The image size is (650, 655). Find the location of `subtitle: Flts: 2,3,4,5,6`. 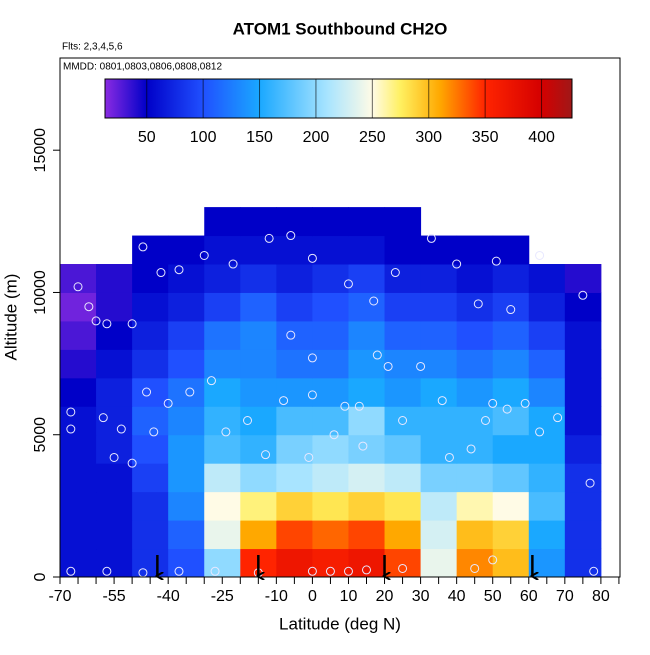

subtitle: Flts: 2,3,4,5,6 is located at coordinates (92, 47).